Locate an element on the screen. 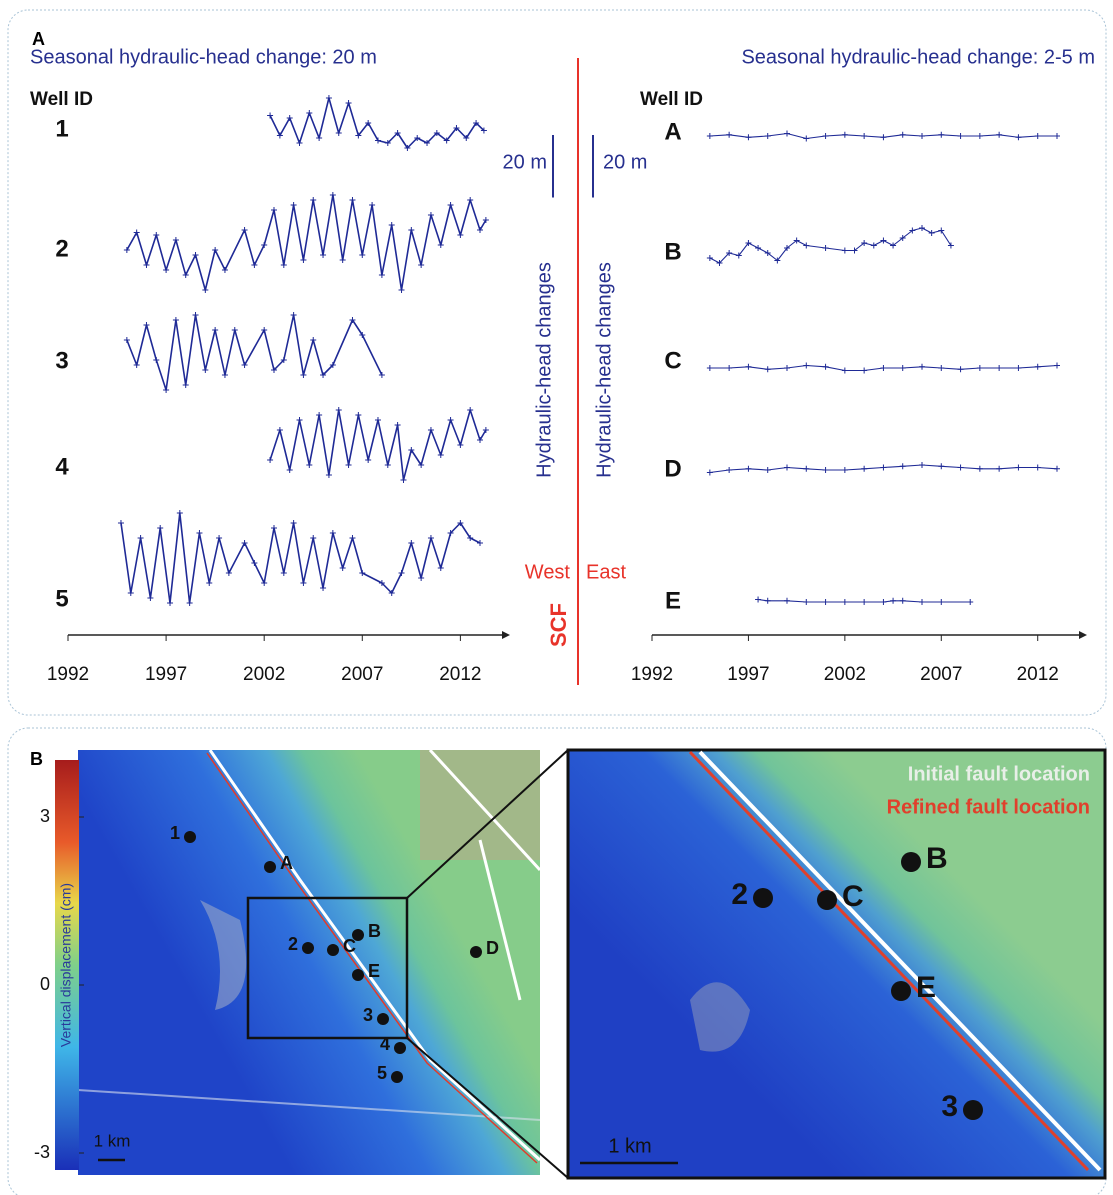 The image size is (1113, 1195). side-label: East is located at coordinates (606, 572).